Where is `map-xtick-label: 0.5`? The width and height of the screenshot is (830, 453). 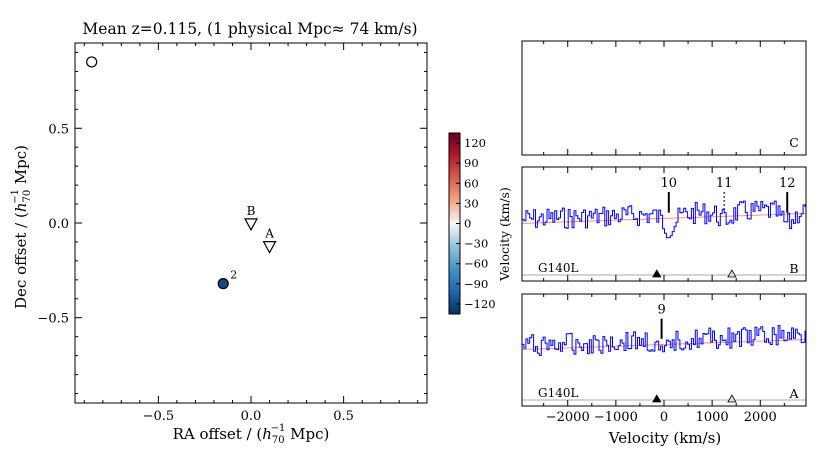 map-xtick-label: 0.5 is located at coordinates (343, 416).